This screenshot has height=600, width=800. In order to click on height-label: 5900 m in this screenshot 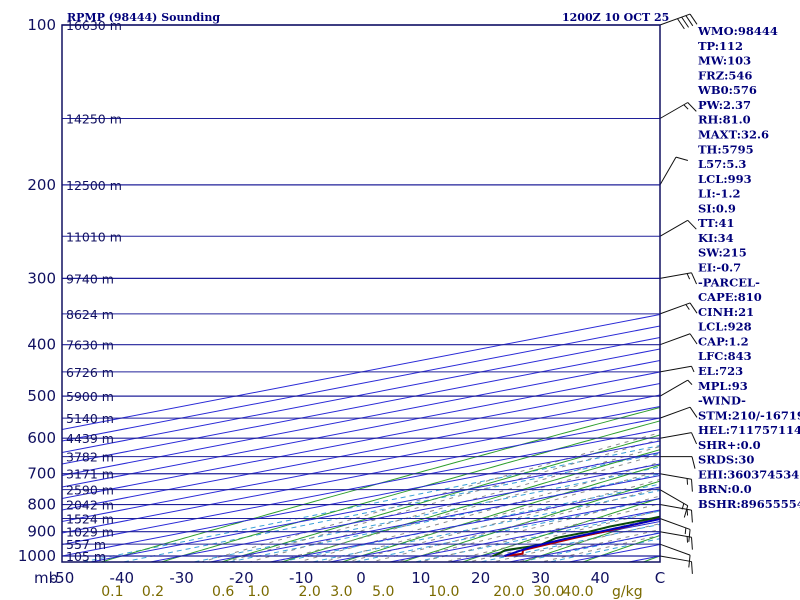, I will do `click(90, 396)`.